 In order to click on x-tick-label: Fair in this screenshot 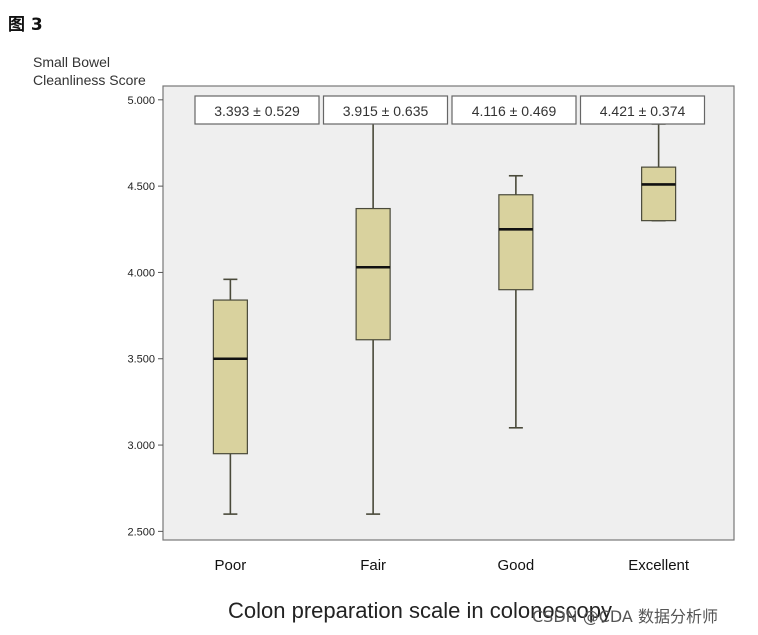, I will do `click(373, 565)`.